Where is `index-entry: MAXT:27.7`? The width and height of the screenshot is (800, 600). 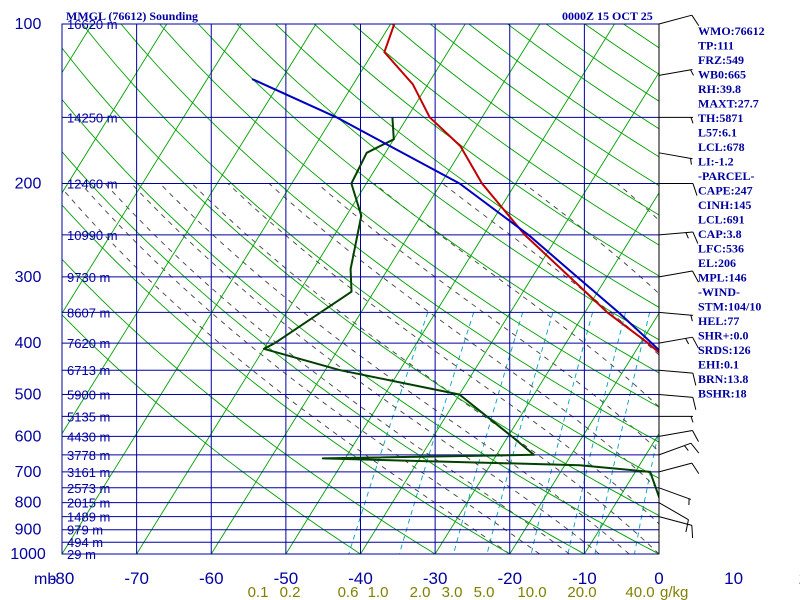
index-entry: MAXT:27.7 is located at coordinates (728, 104).